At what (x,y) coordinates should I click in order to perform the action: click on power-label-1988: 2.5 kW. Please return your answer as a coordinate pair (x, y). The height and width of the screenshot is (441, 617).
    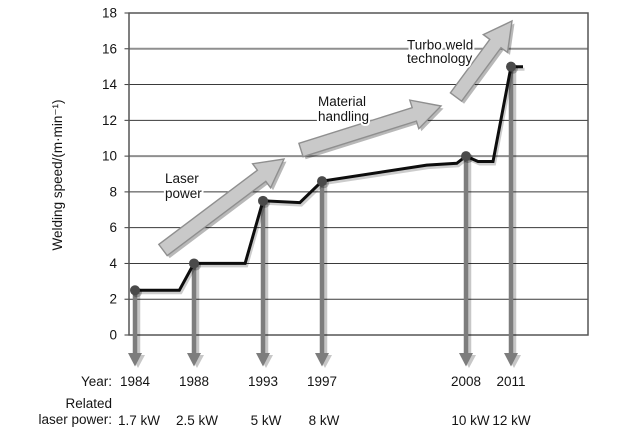
    Looking at the image, I should click on (197, 420).